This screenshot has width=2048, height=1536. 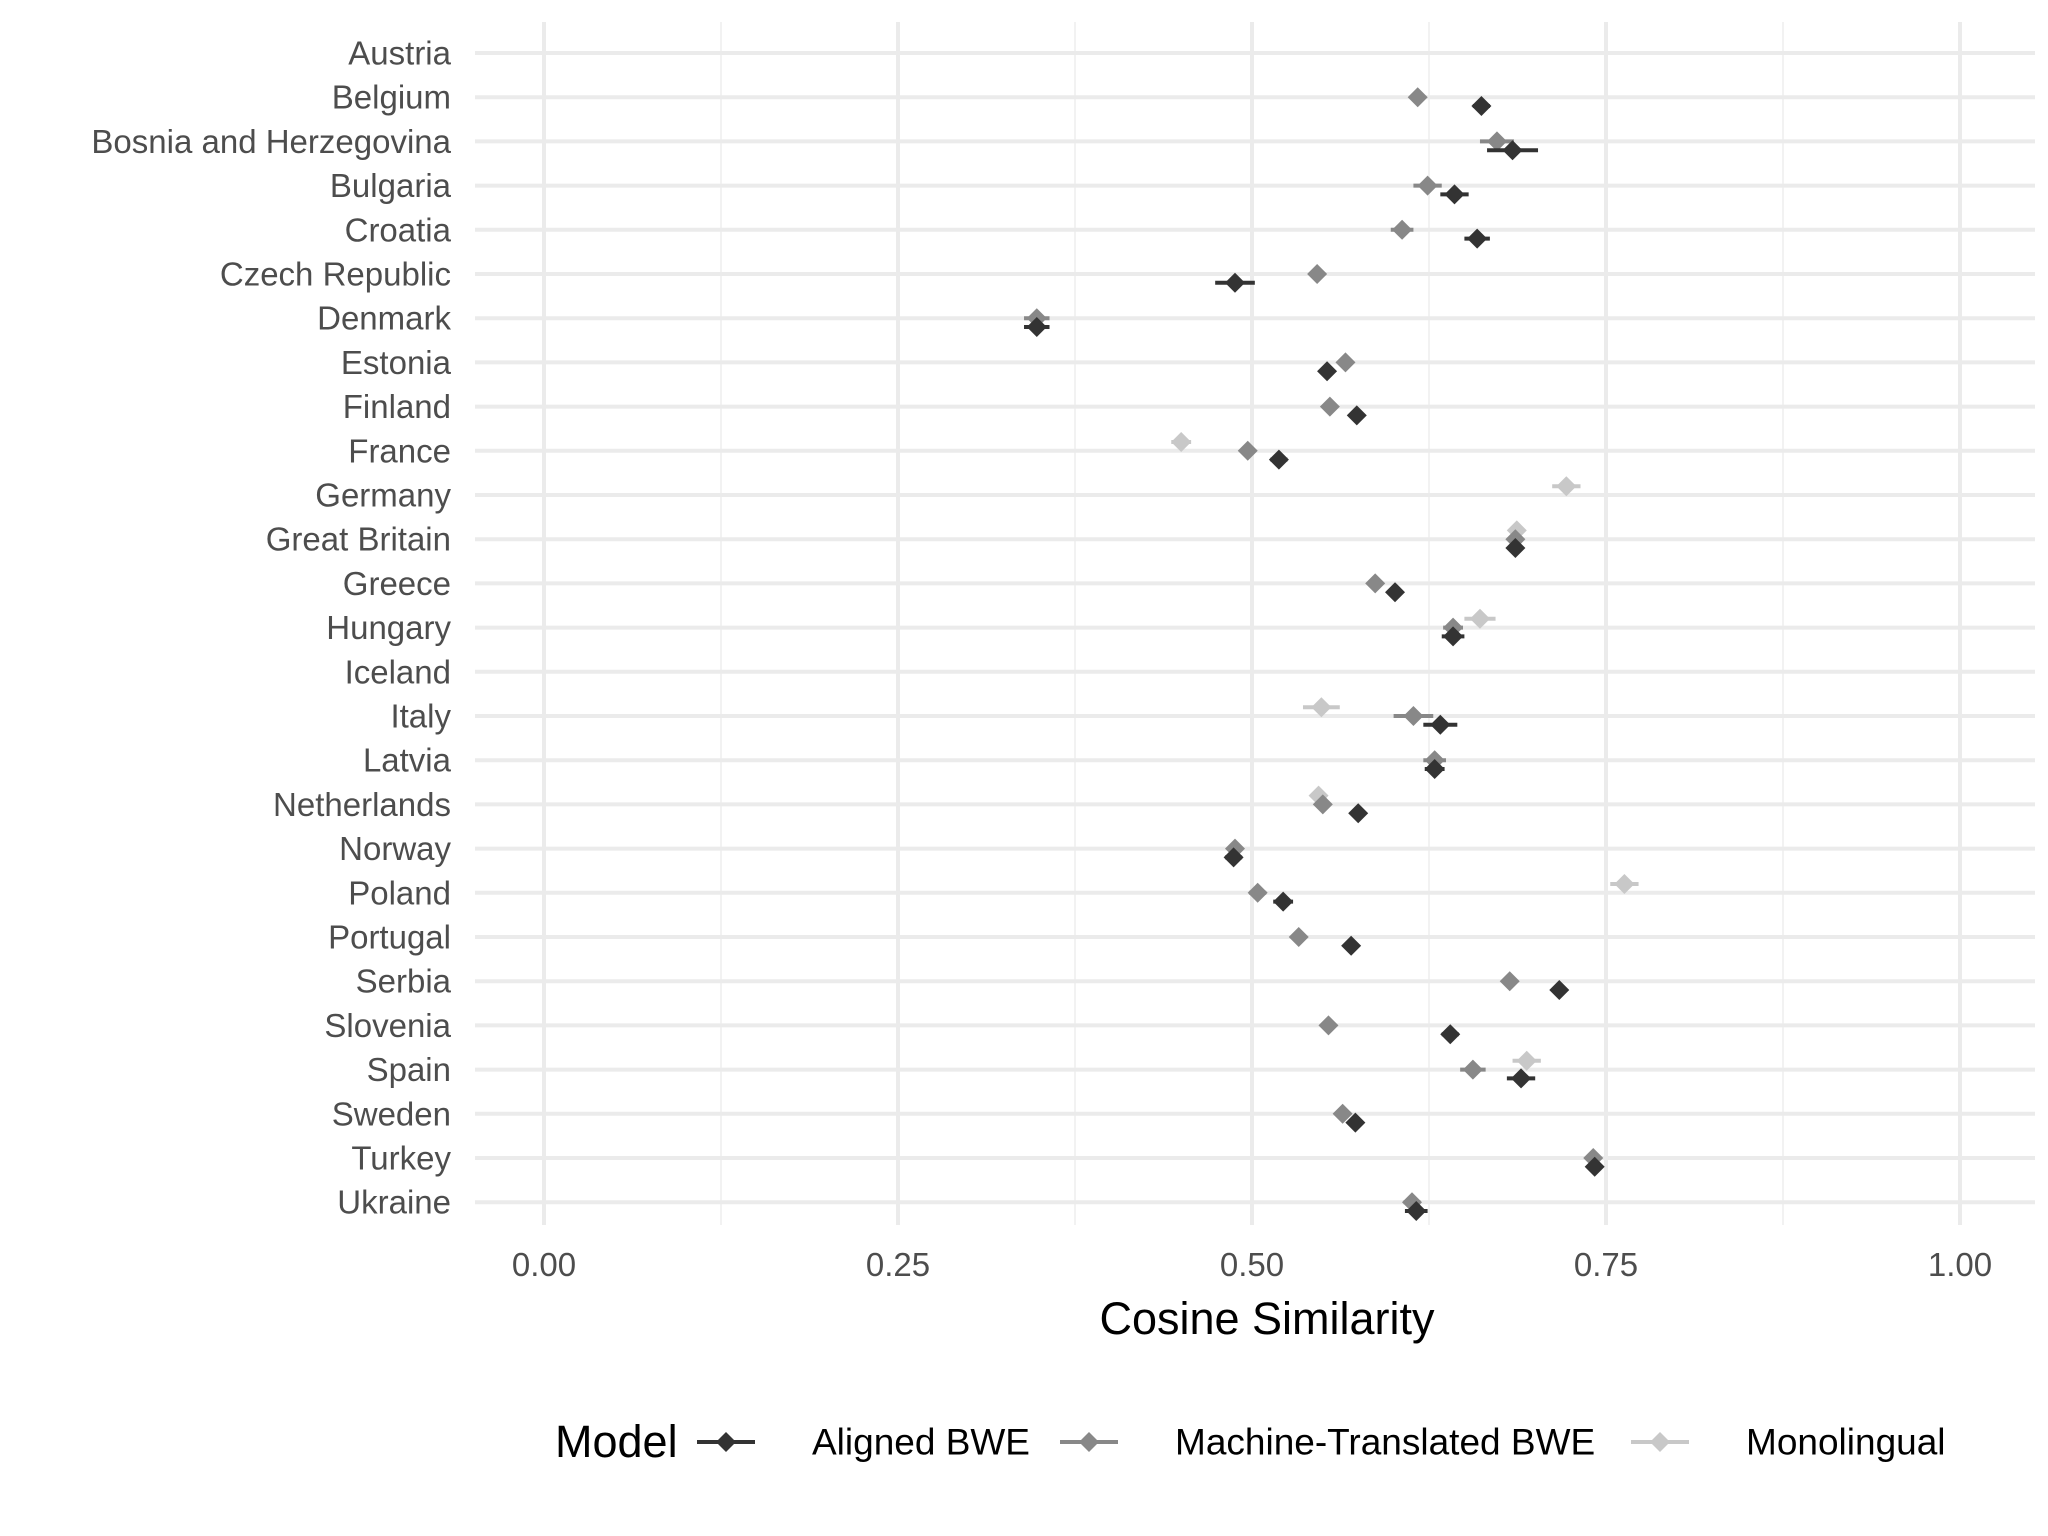 What do you see at coordinates (391, 185) in the screenshot?
I see `y-tick-label: Bulgaria` at bounding box center [391, 185].